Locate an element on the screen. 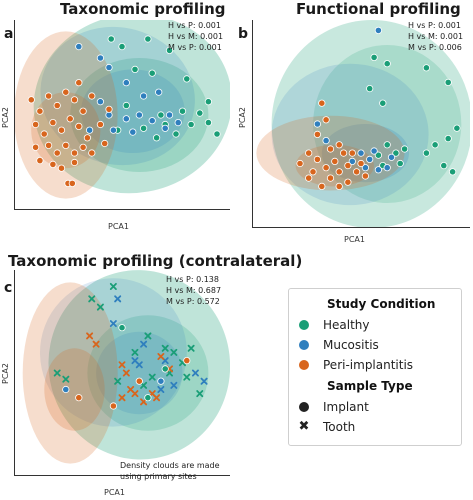  legend-healthy-label: Healthy is located at coordinates (346, 325).